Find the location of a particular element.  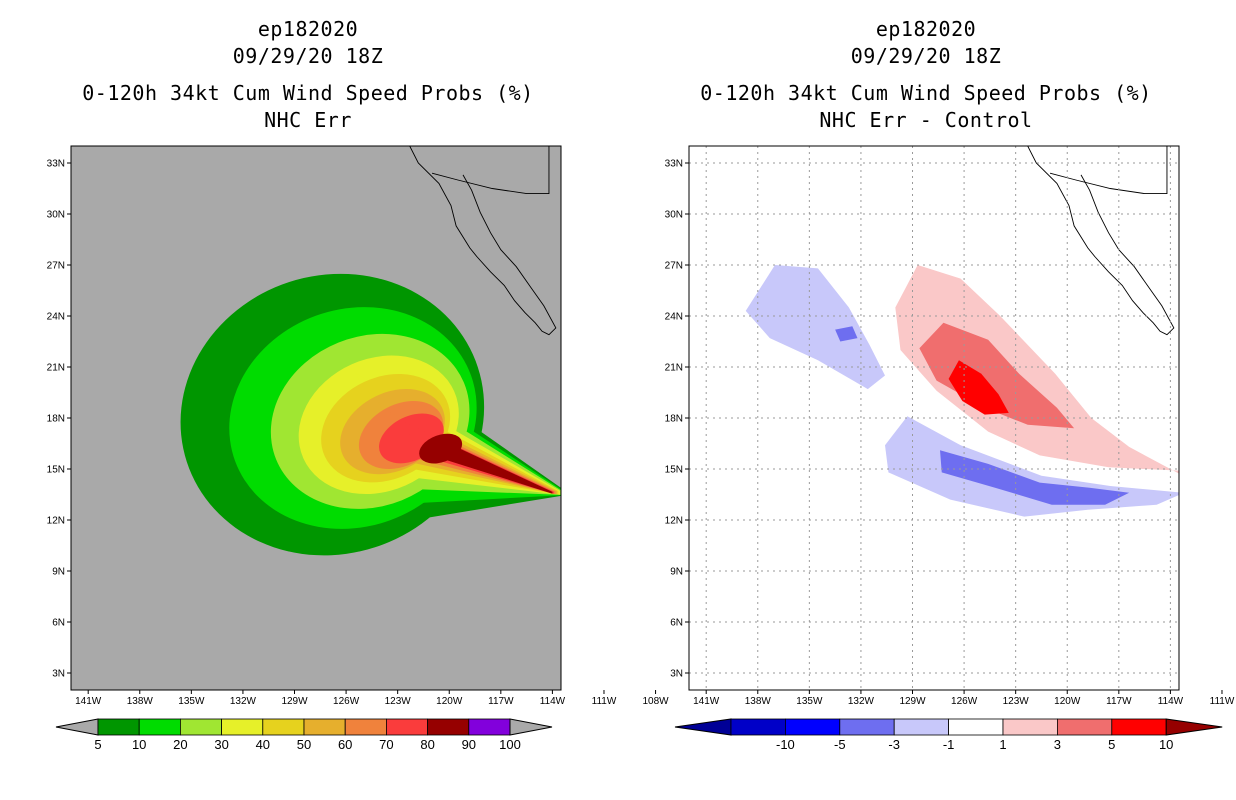

colorbar-label: -10 is located at coordinates (785, 744).